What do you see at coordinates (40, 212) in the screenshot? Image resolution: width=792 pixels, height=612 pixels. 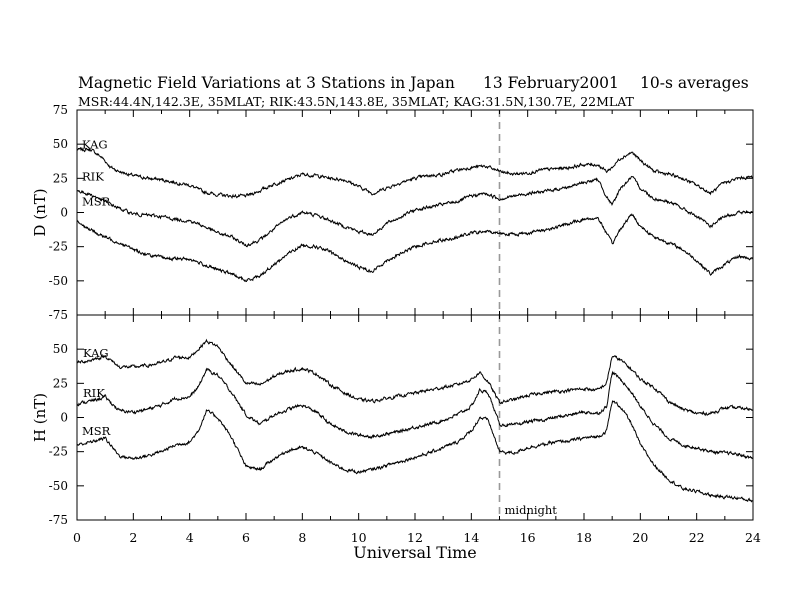 I see `top-panel-ylabel: D (nT)` at bounding box center [40, 212].